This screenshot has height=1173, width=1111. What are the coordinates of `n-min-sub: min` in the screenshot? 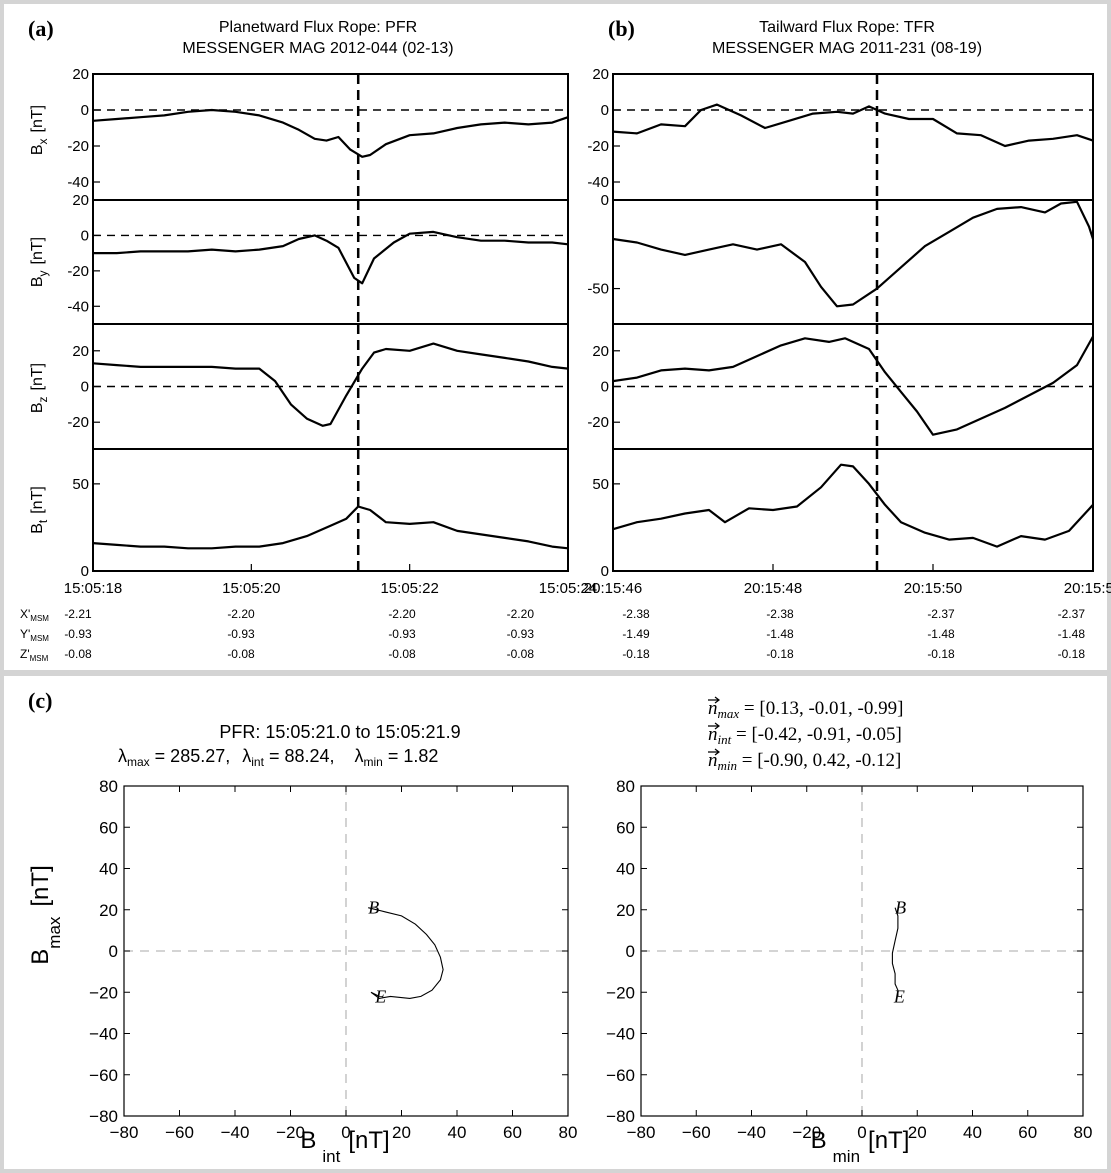 It's located at (728, 765).